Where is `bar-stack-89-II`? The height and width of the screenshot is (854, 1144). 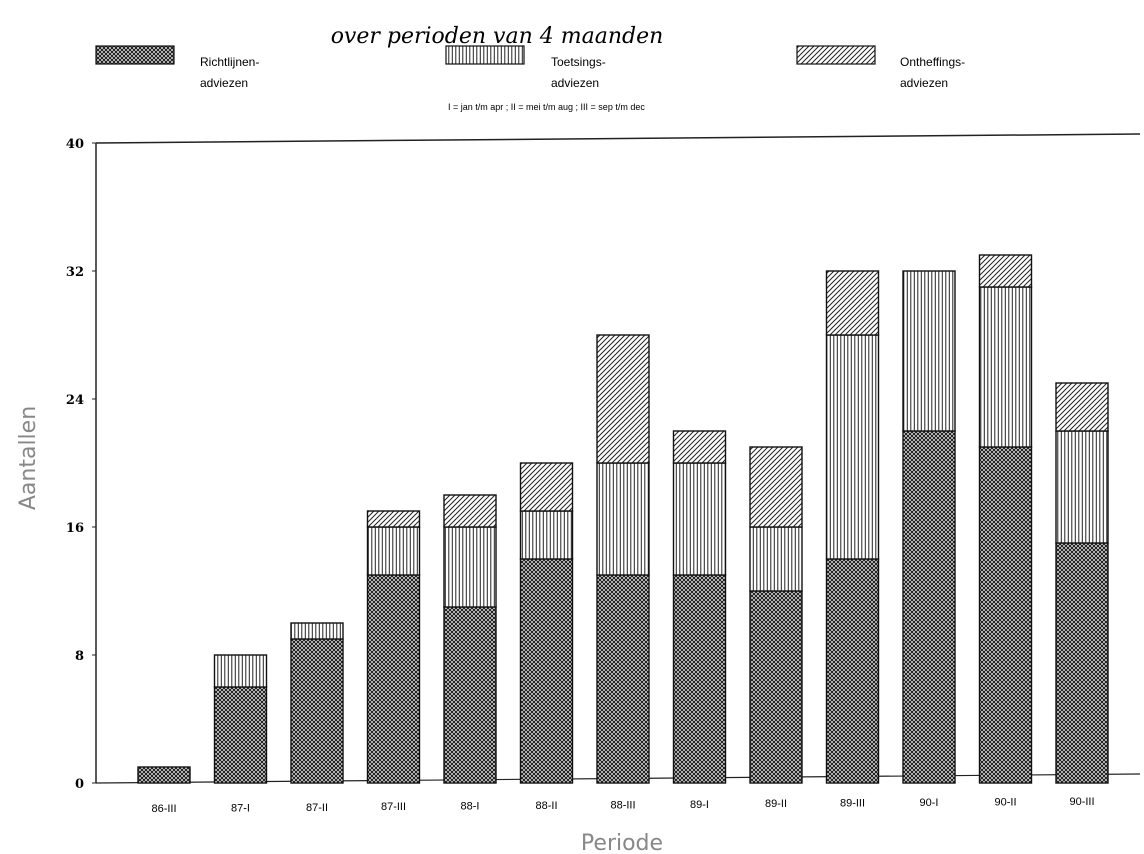
bar-stack-89-II is located at coordinates (776, 615).